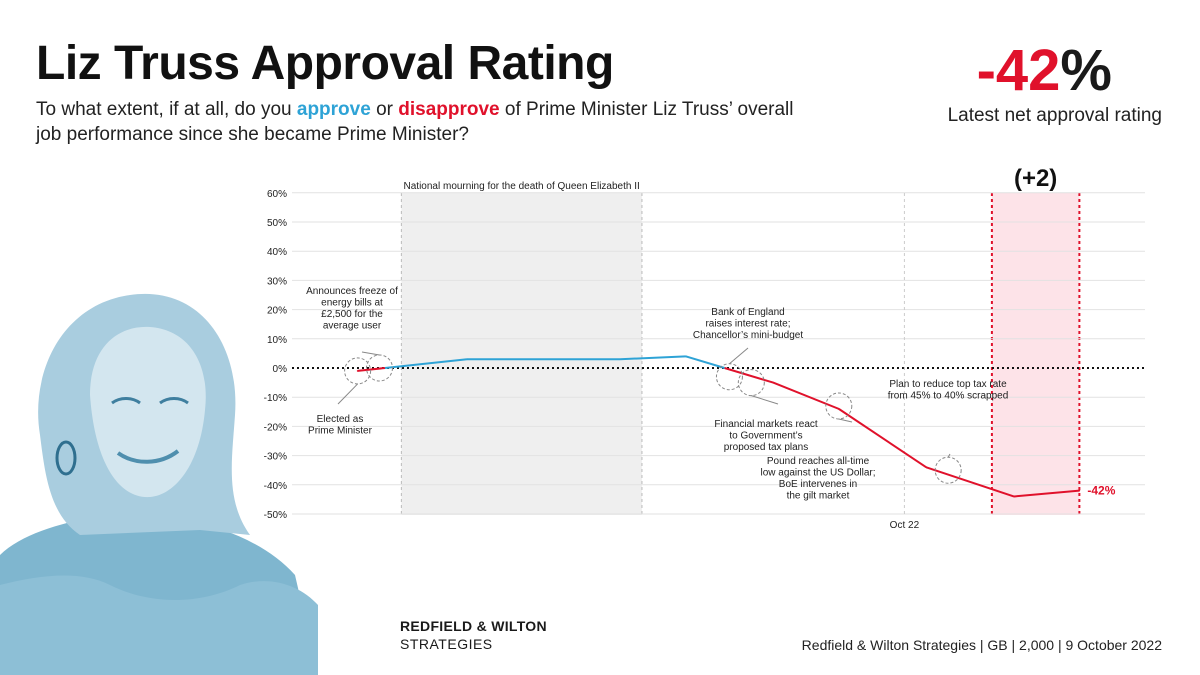 This screenshot has width=1200, height=675. I want to click on annotation-label: from 45% to 40% scrapped, so click(948, 396).